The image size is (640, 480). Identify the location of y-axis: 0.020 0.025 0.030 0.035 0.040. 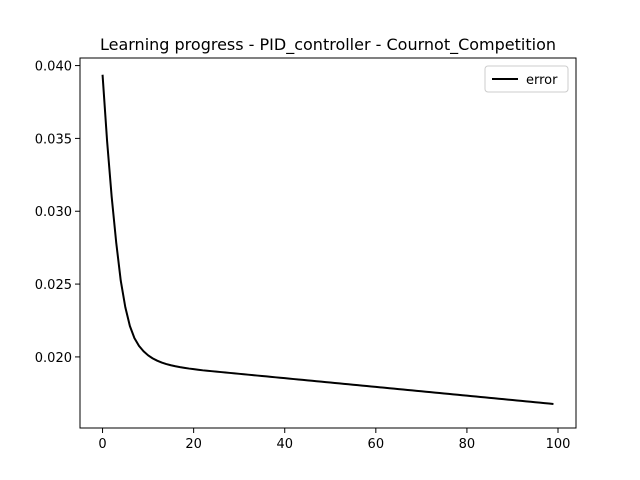
(57, 213).